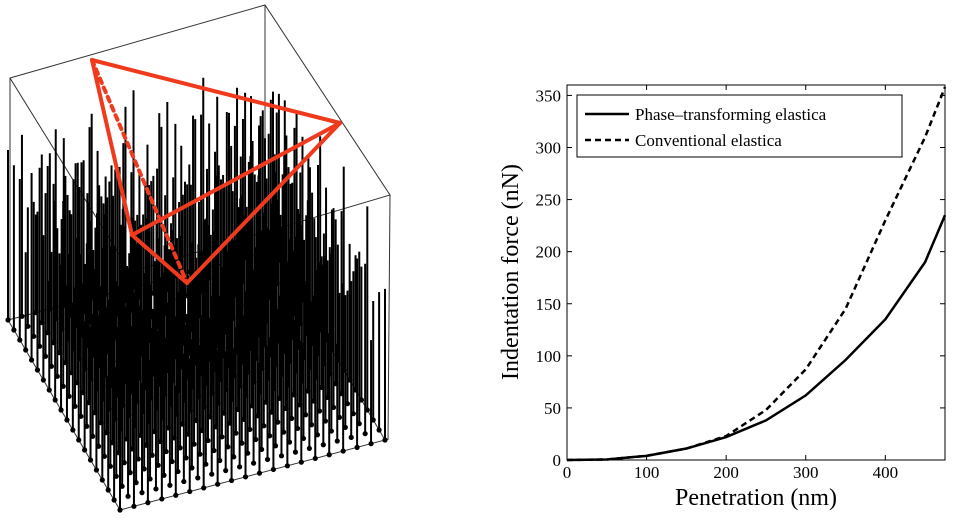  I want to click on y-tick-label: 300, so click(549, 148).